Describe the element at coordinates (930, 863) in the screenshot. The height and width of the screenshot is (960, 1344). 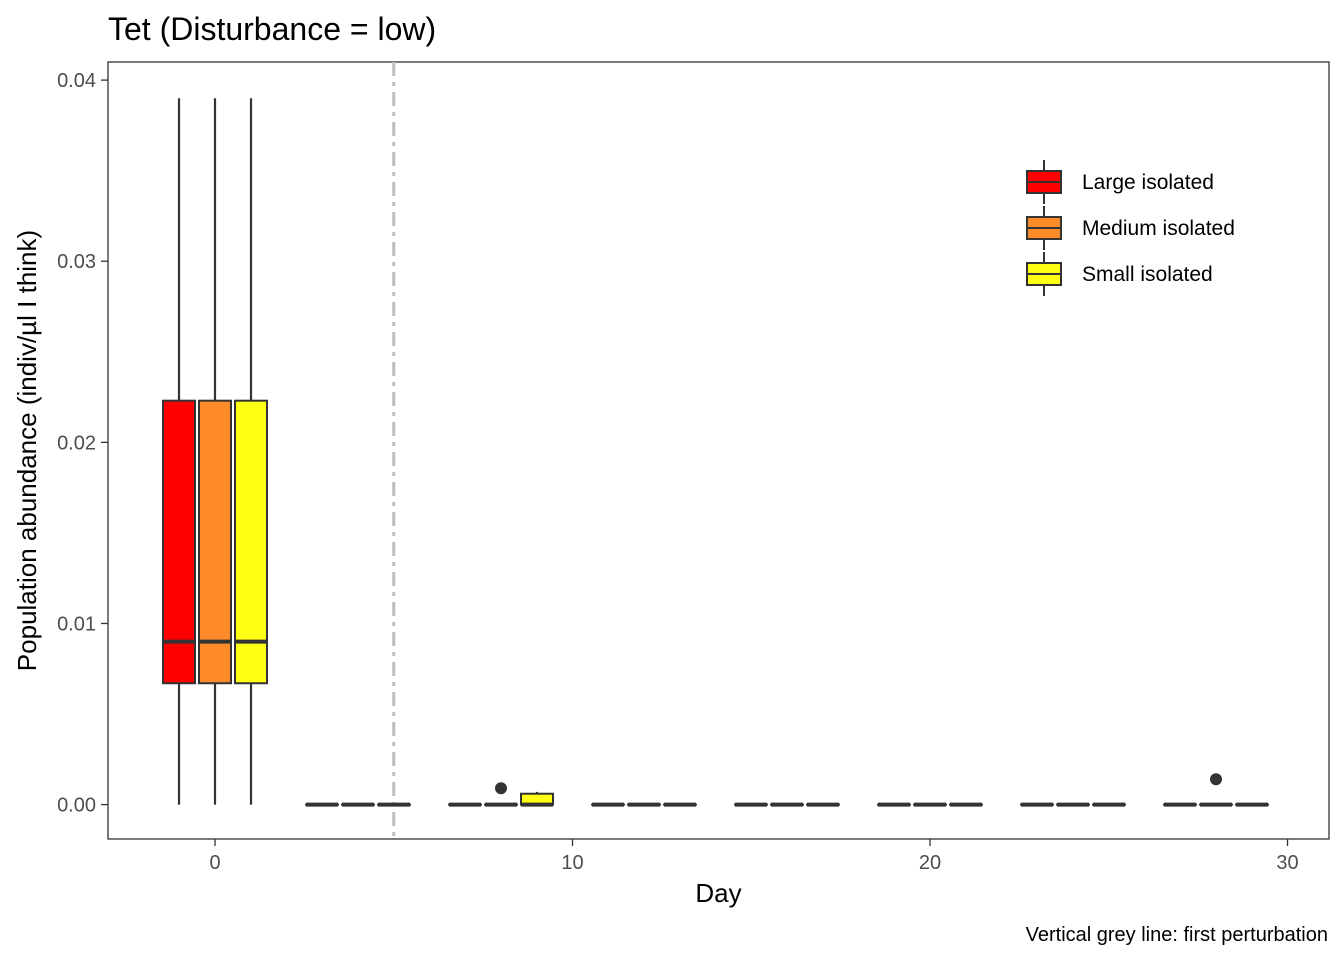
I see `x-tick-label: 20` at that location.